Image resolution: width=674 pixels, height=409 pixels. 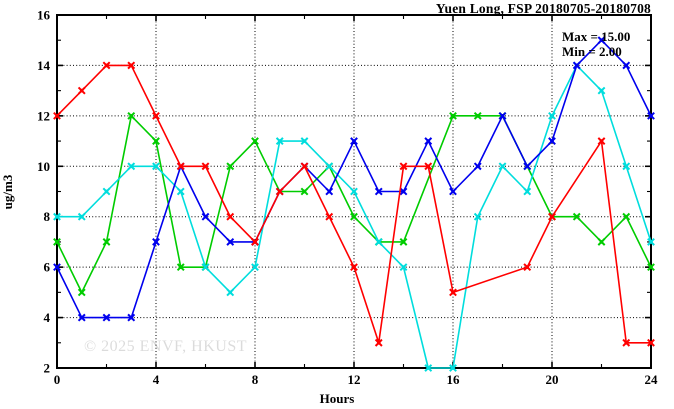 I want to click on y-tick-label: 12, so click(x=43, y=115).